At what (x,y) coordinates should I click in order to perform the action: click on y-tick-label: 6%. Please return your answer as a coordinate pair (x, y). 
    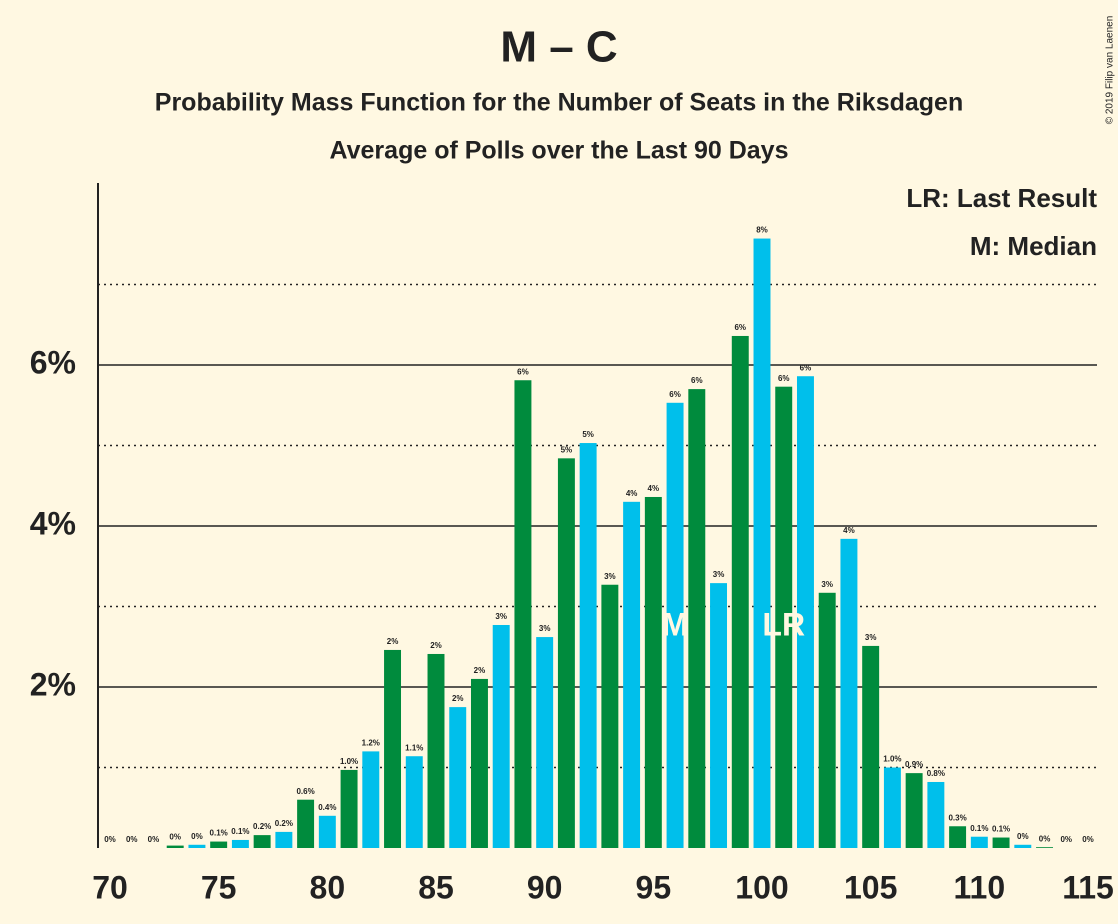
    Looking at the image, I should click on (53, 362).